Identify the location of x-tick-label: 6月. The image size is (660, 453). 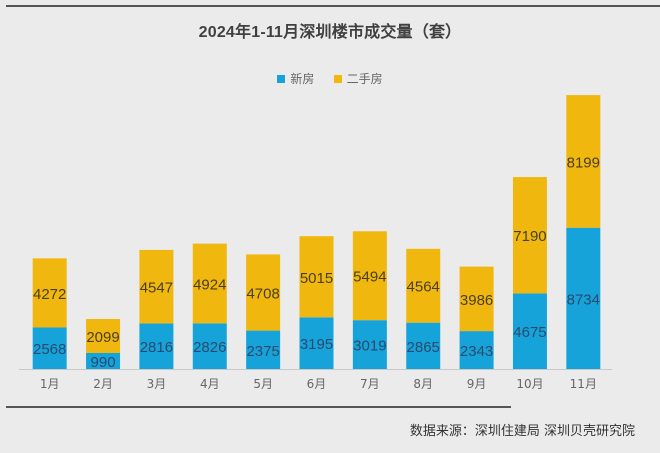
(317, 384).